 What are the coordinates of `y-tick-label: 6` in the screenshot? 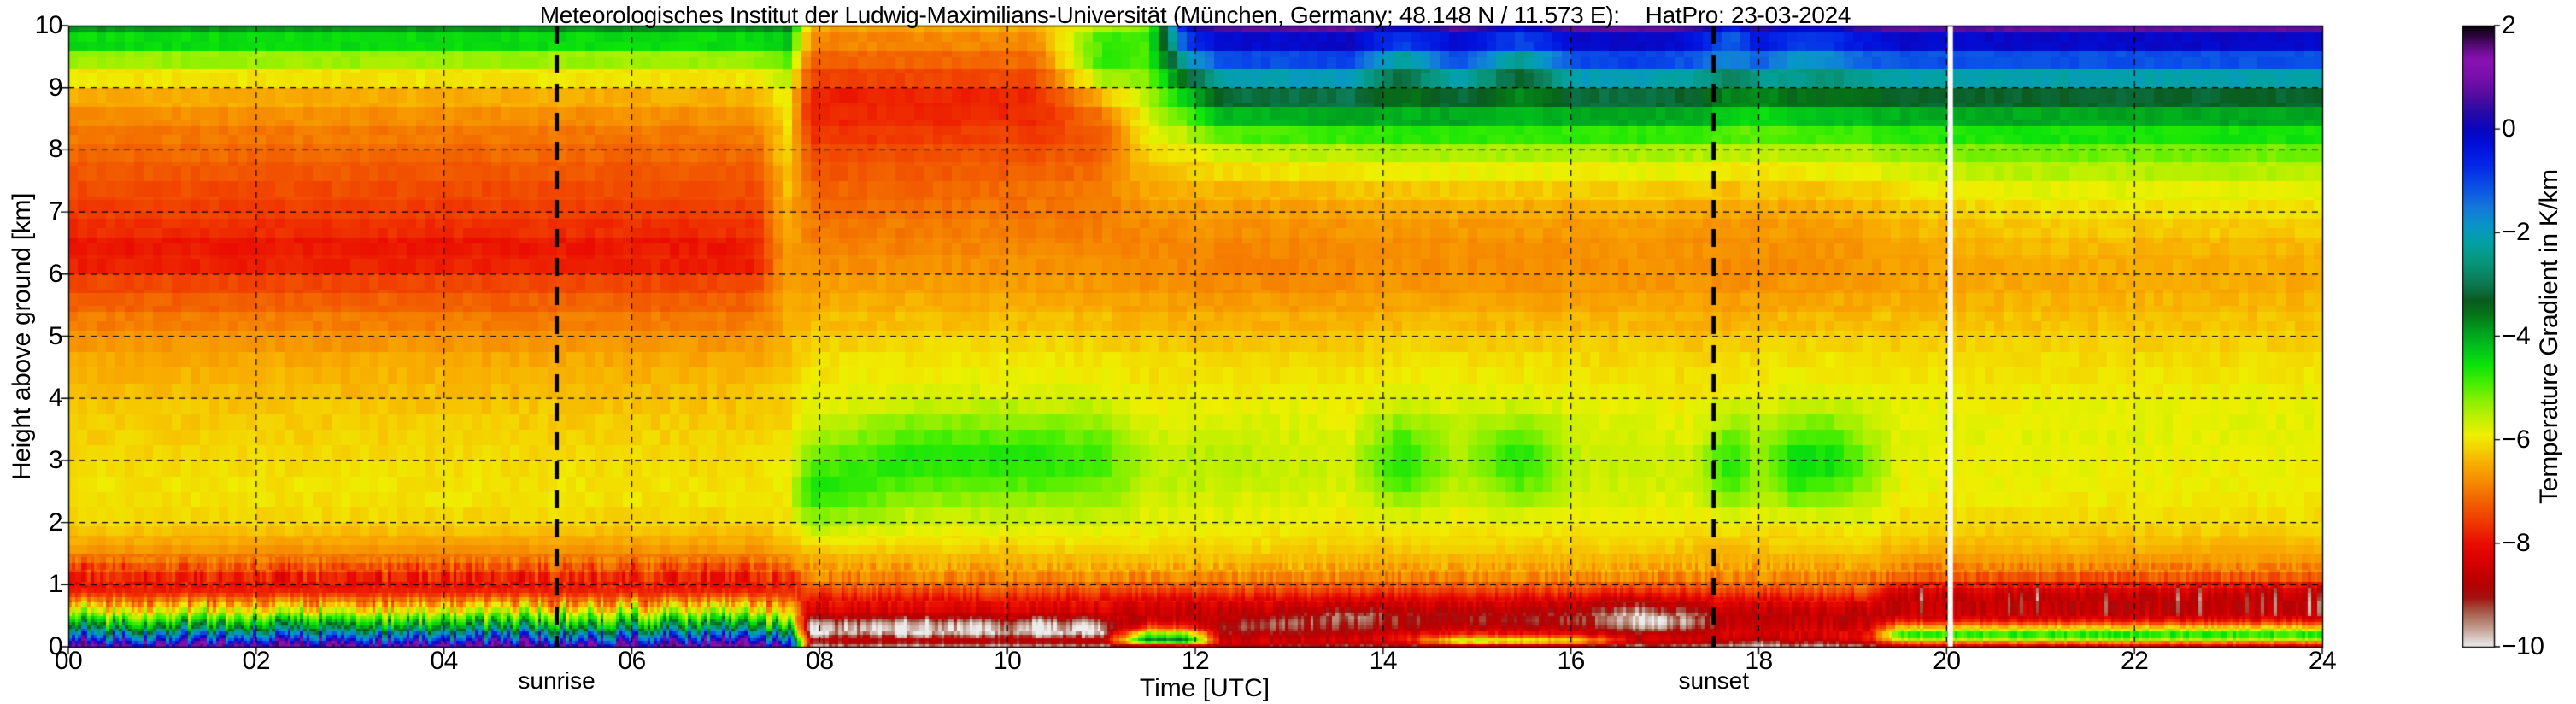 It's located at (55, 273).